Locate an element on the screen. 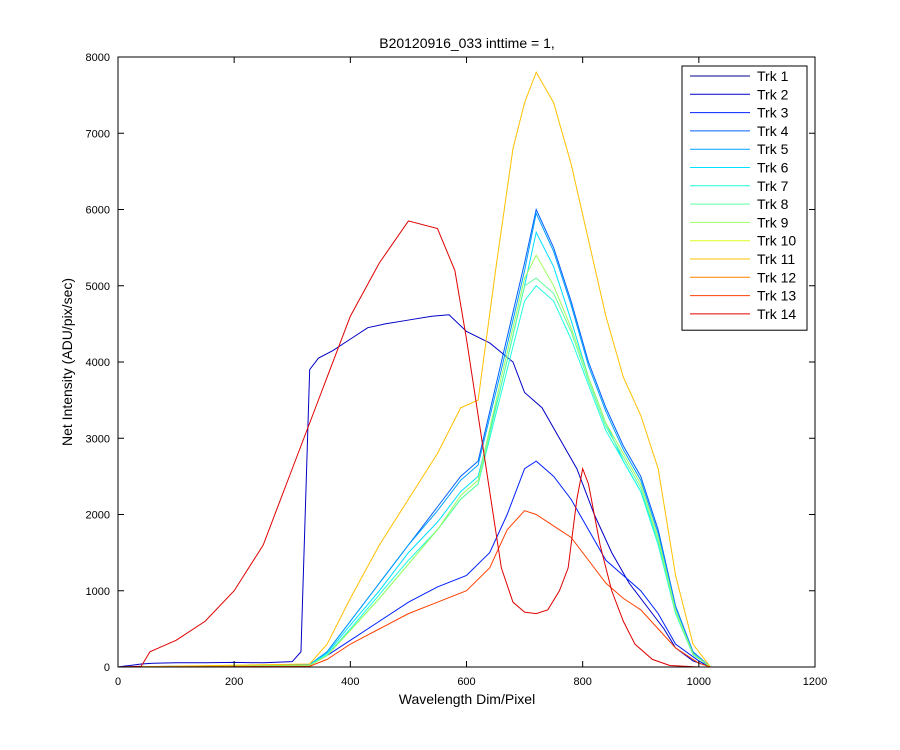 This screenshot has width=900, height=750. x-tick-label: 0 is located at coordinates (118, 682).